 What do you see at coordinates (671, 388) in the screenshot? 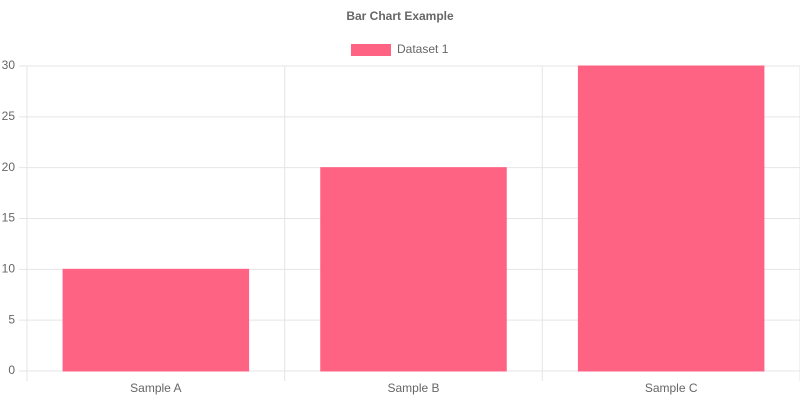
I see `x-tick-label: Sample C` at bounding box center [671, 388].